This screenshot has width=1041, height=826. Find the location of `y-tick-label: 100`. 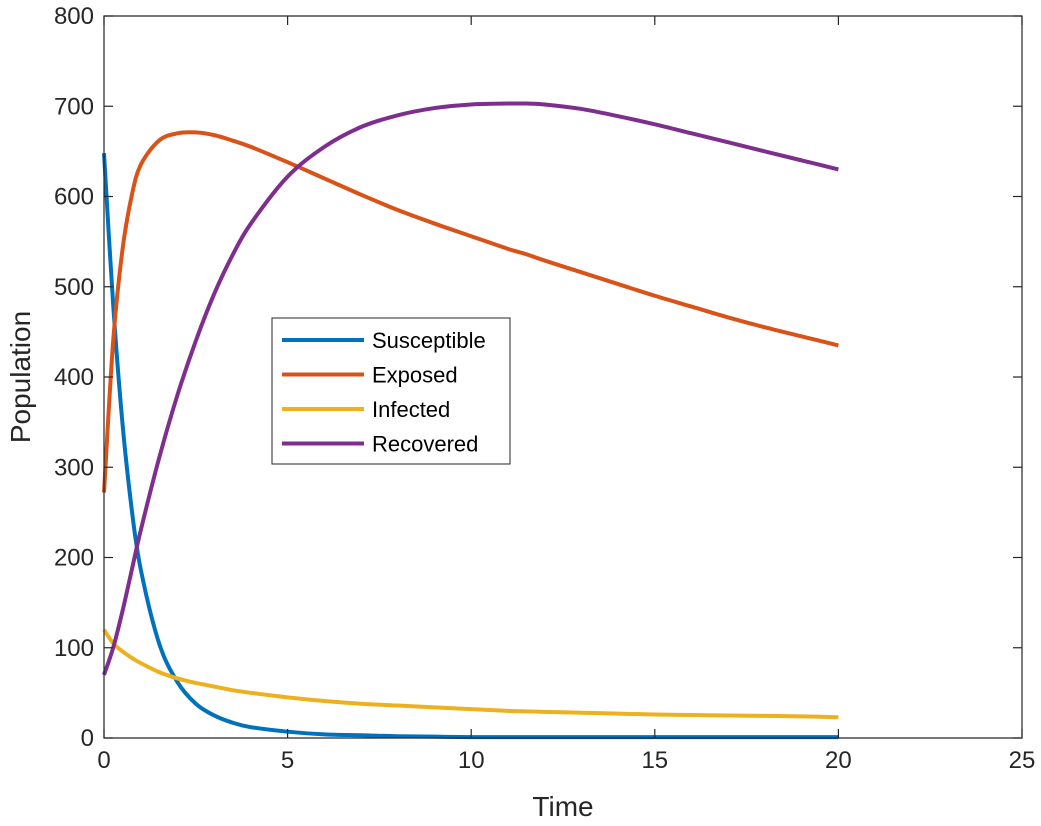

y-tick-label: 100 is located at coordinates (74, 648).